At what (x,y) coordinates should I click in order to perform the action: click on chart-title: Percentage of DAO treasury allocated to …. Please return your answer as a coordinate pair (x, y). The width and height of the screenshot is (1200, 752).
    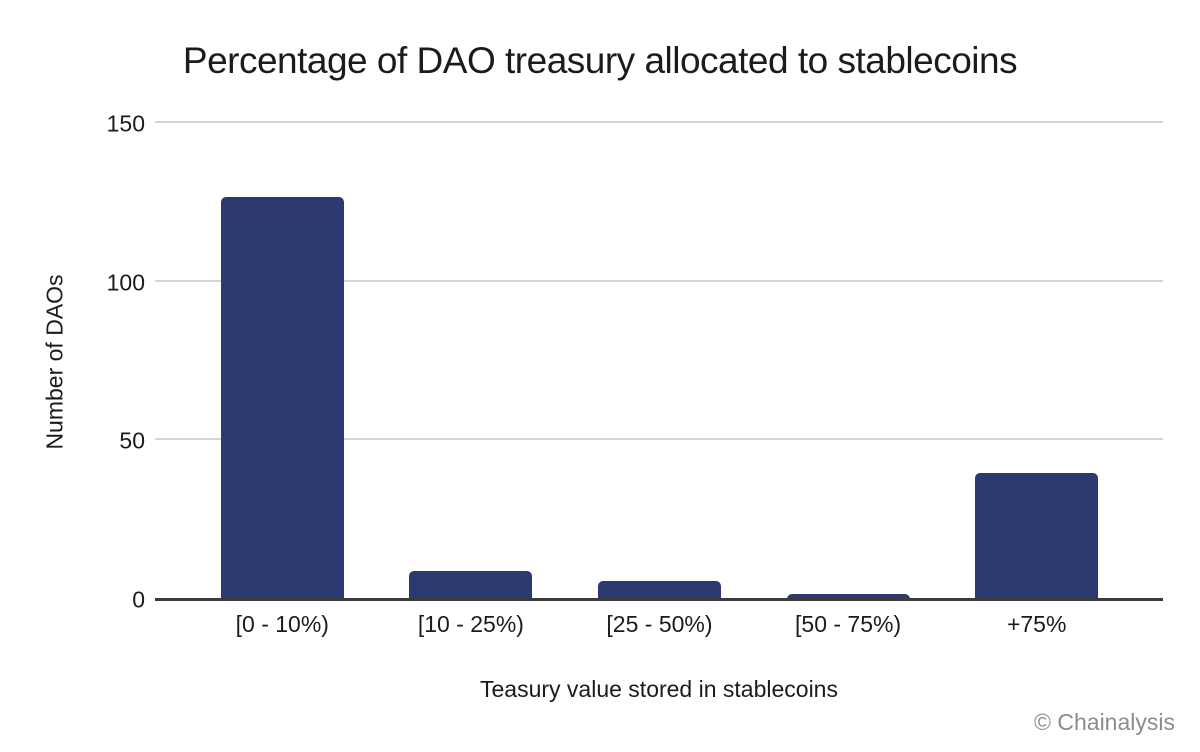
    Looking at the image, I should click on (600, 60).